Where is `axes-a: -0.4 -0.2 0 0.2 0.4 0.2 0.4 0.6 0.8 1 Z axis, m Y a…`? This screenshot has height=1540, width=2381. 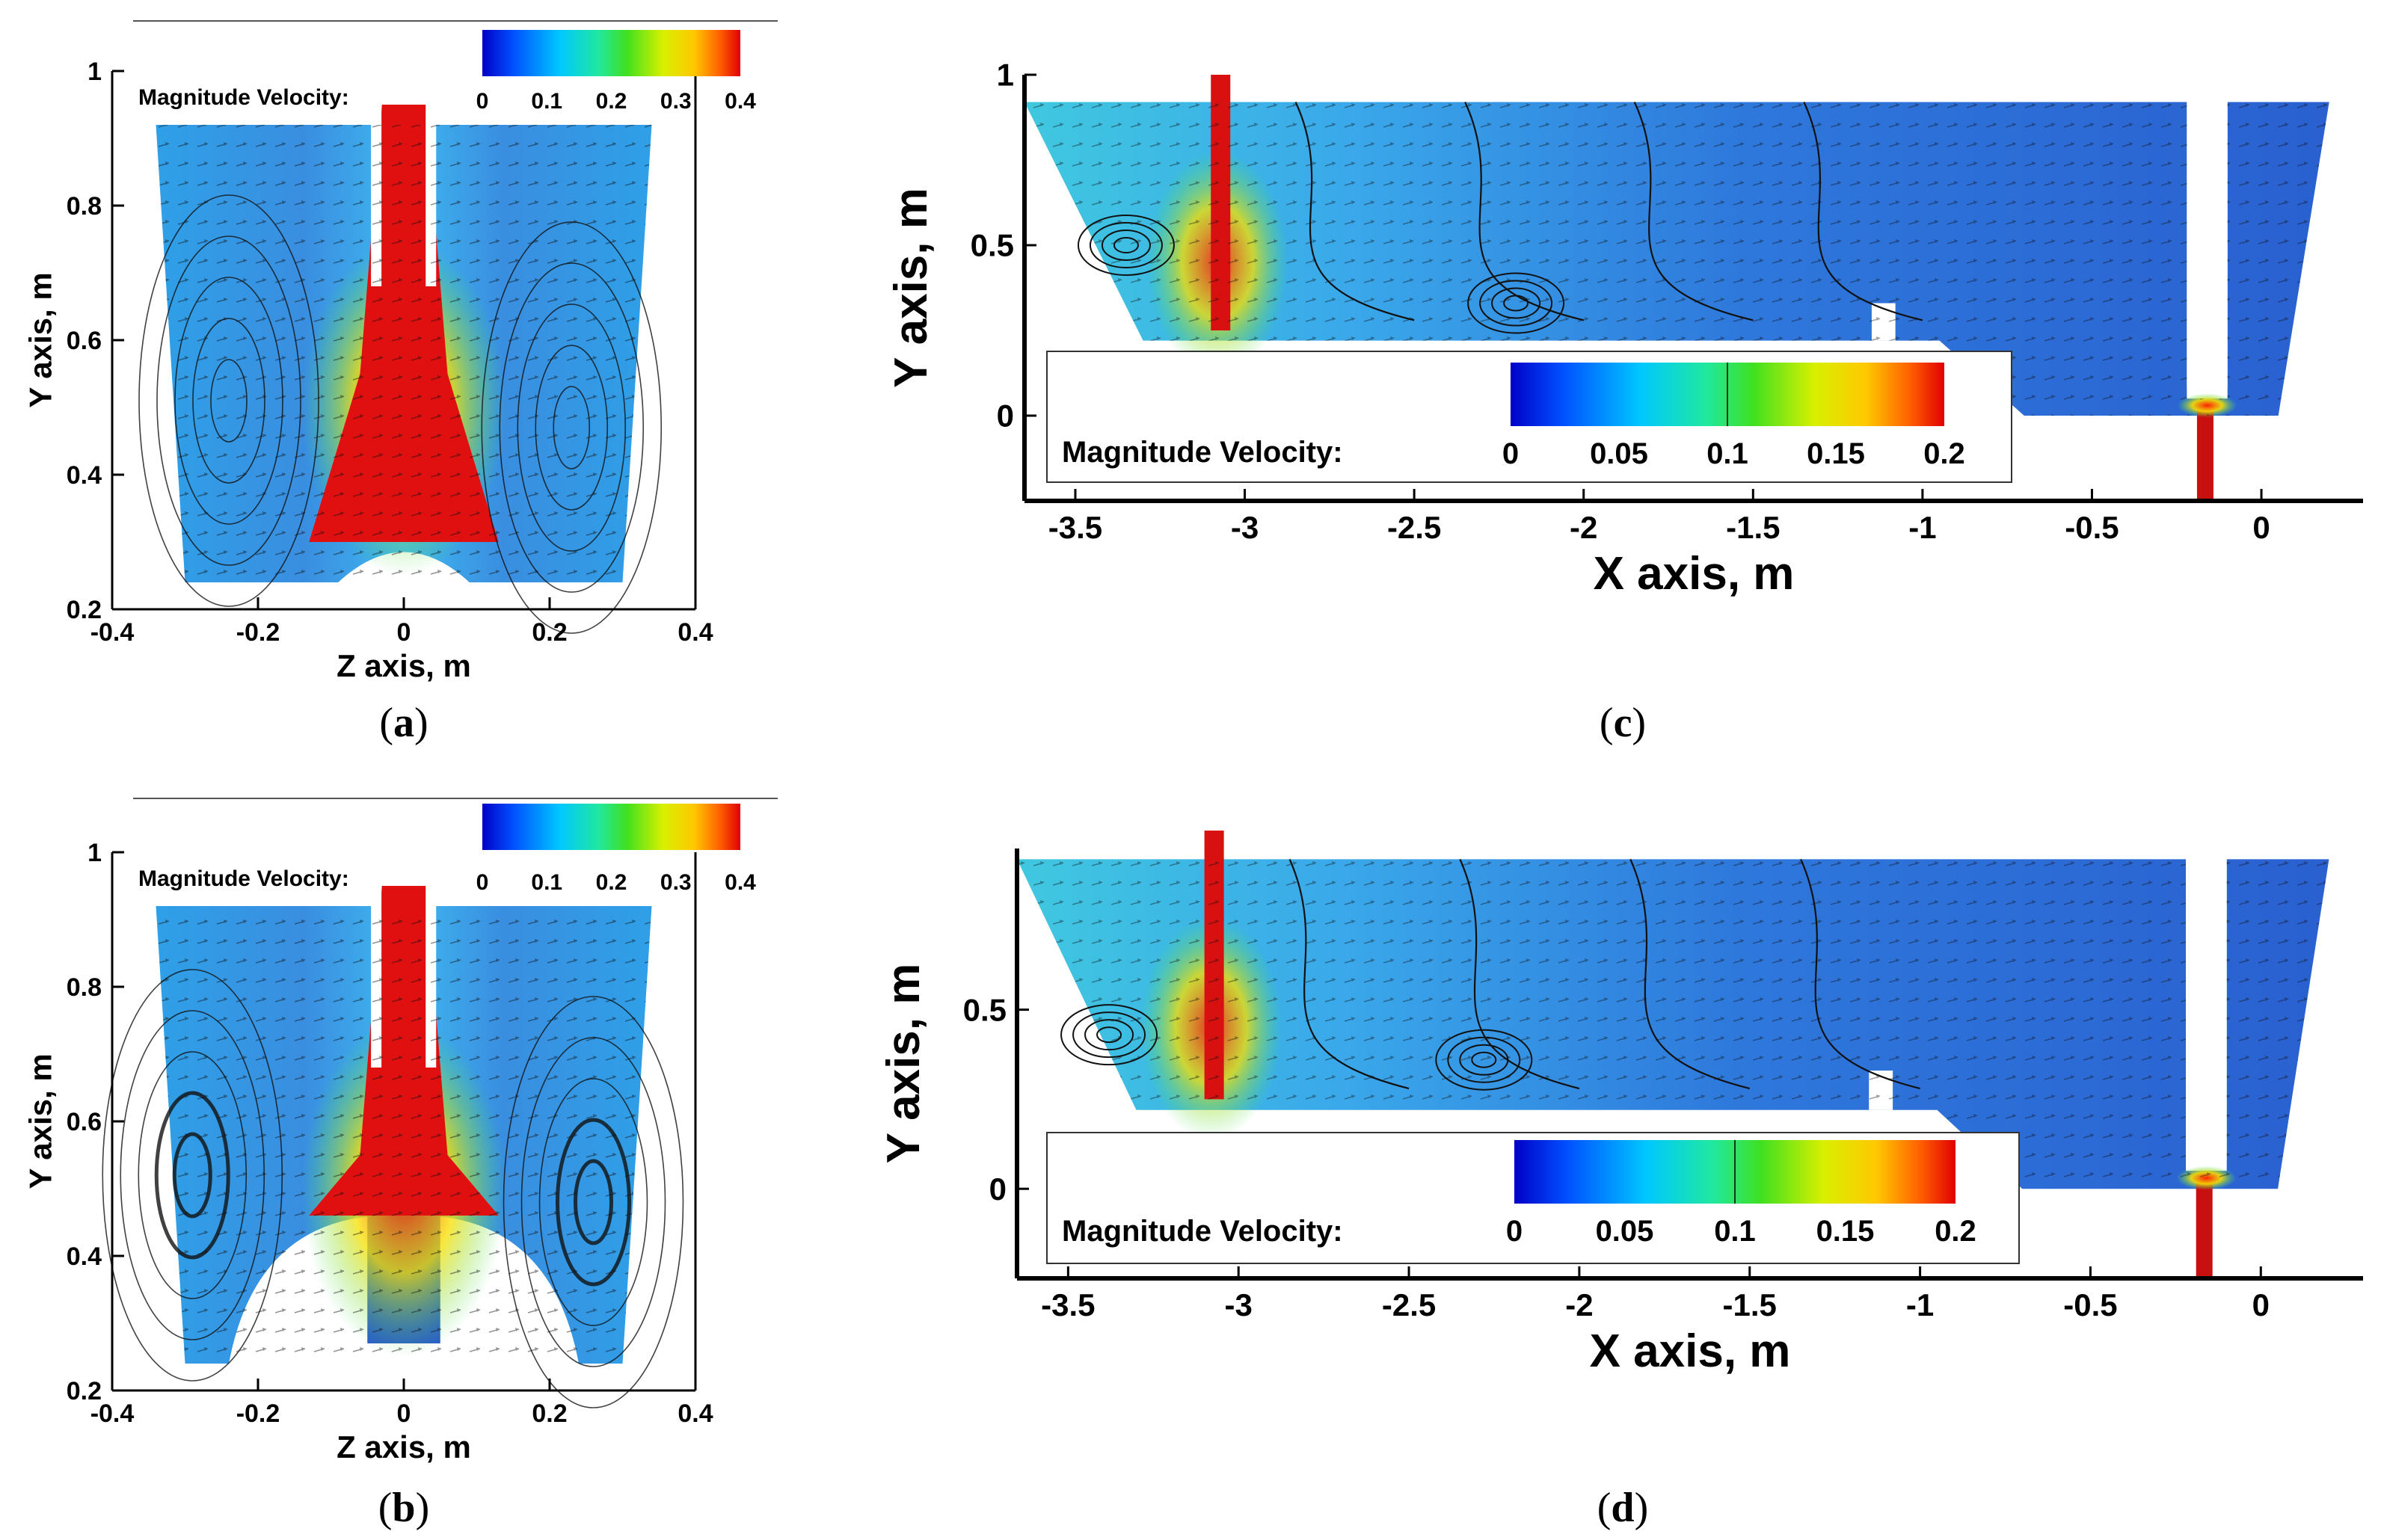
axes-a: -0.4 -0.2 0 0.2 0.4 0.2 0.4 0.6 0.8 1 Z axis, m Y a… is located at coordinates (367, 370).